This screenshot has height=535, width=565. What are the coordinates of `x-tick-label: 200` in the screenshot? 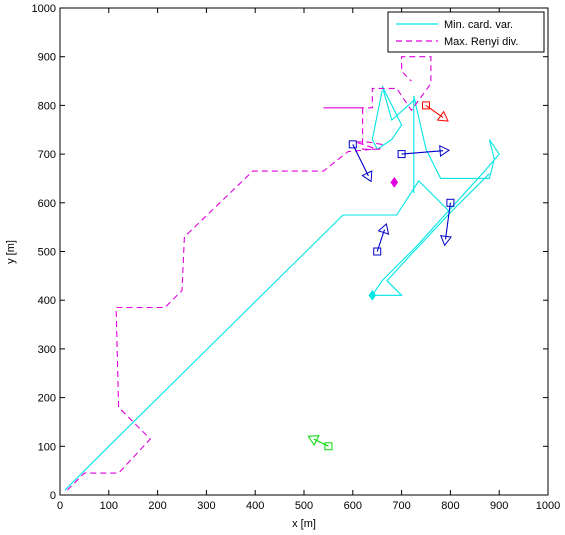 It's located at (157, 506).